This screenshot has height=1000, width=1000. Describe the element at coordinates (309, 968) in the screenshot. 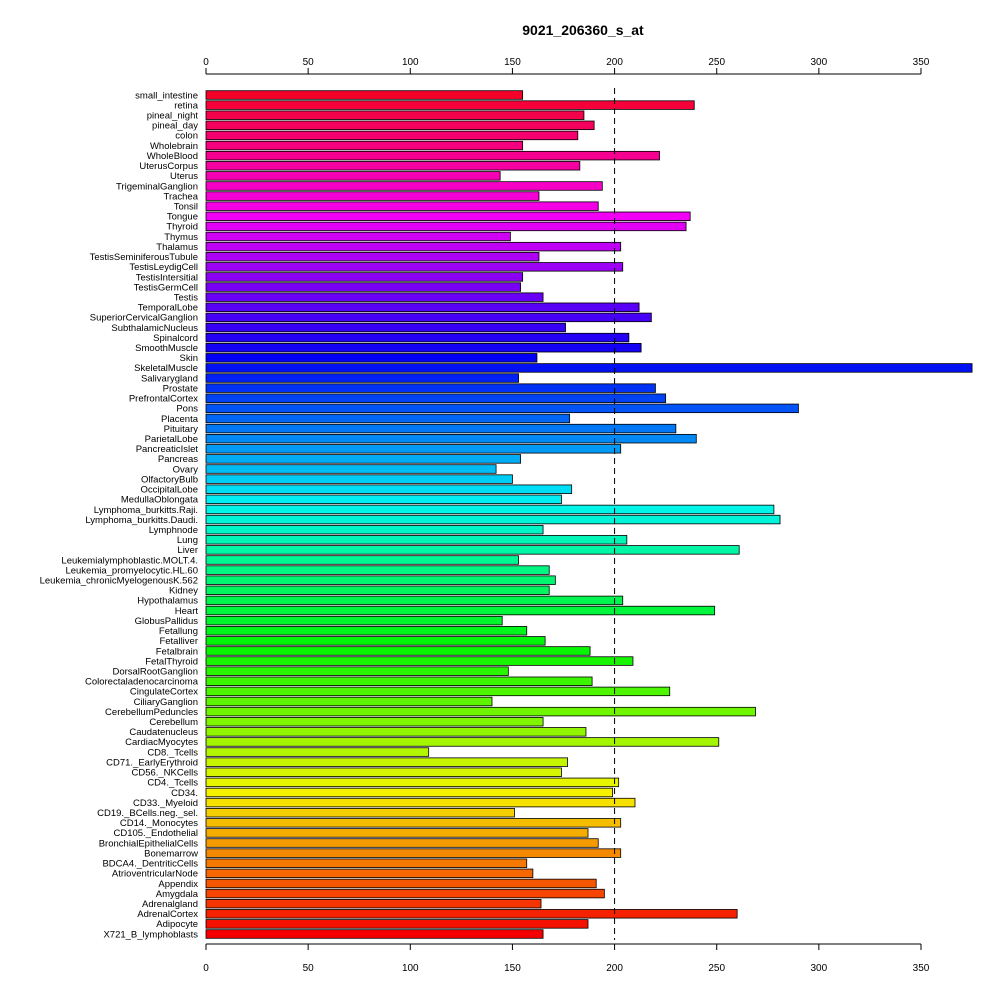

I see `tick-label: 50` at that location.